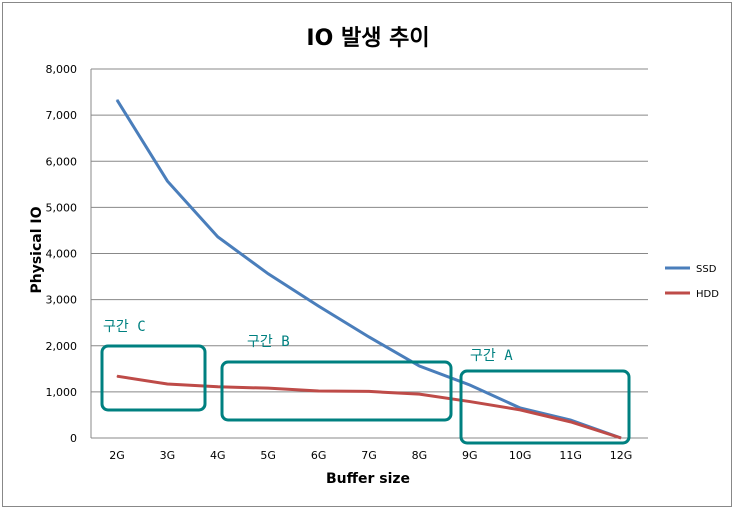 The image size is (736, 512). What do you see at coordinates (62, 161) in the screenshot?
I see `y-tick-label: 6,000` at bounding box center [62, 161].